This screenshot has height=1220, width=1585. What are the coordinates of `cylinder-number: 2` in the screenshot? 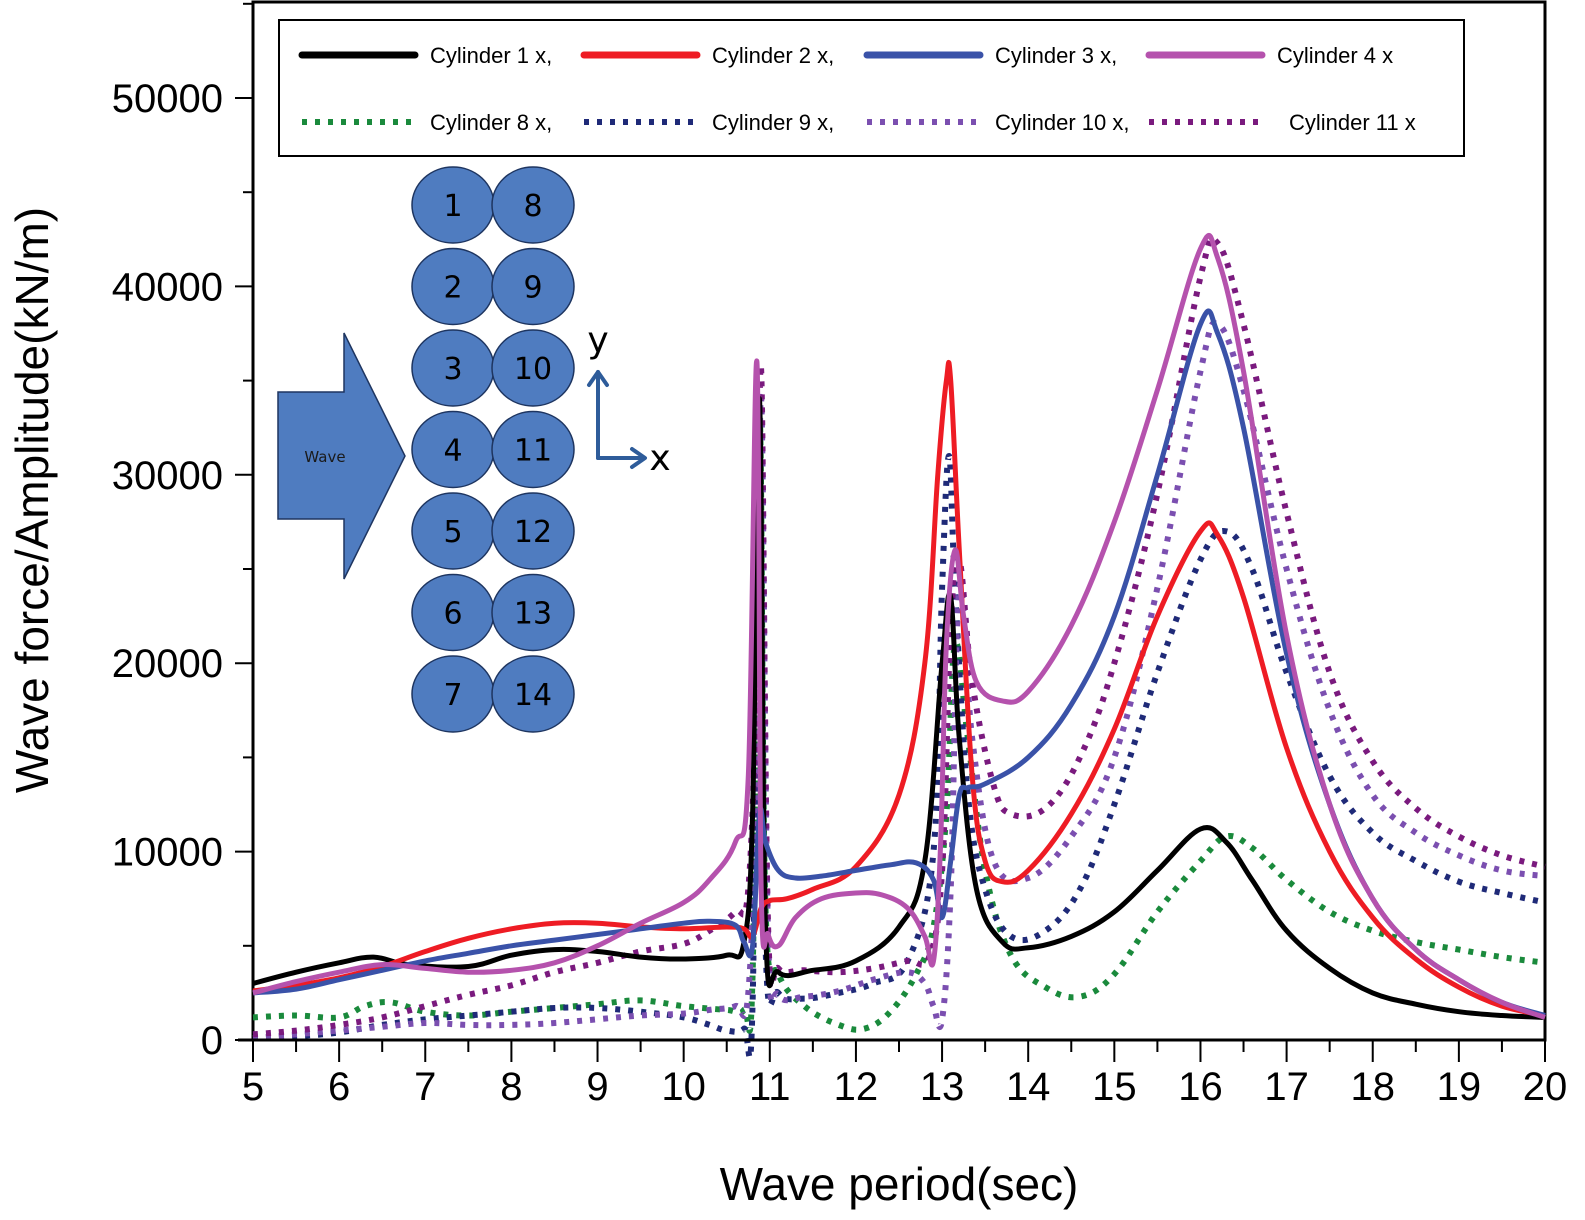 It's located at (452, 288).